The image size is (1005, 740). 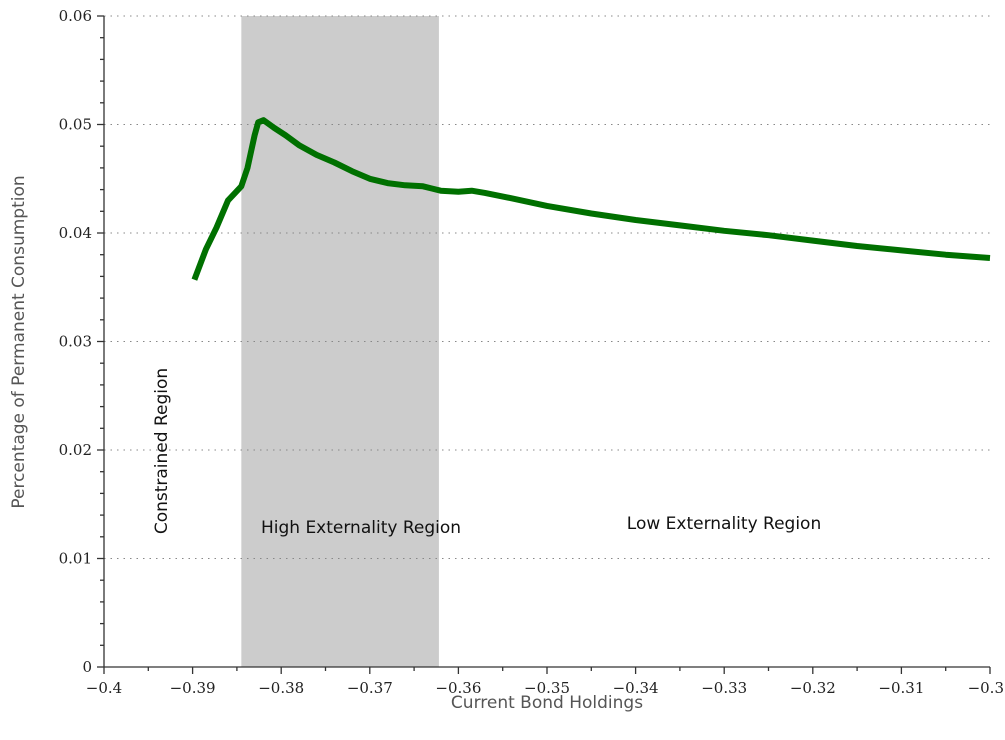 What do you see at coordinates (75, 16) in the screenshot?
I see `y-tick-label: 0.06` at bounding box center [75, 16].